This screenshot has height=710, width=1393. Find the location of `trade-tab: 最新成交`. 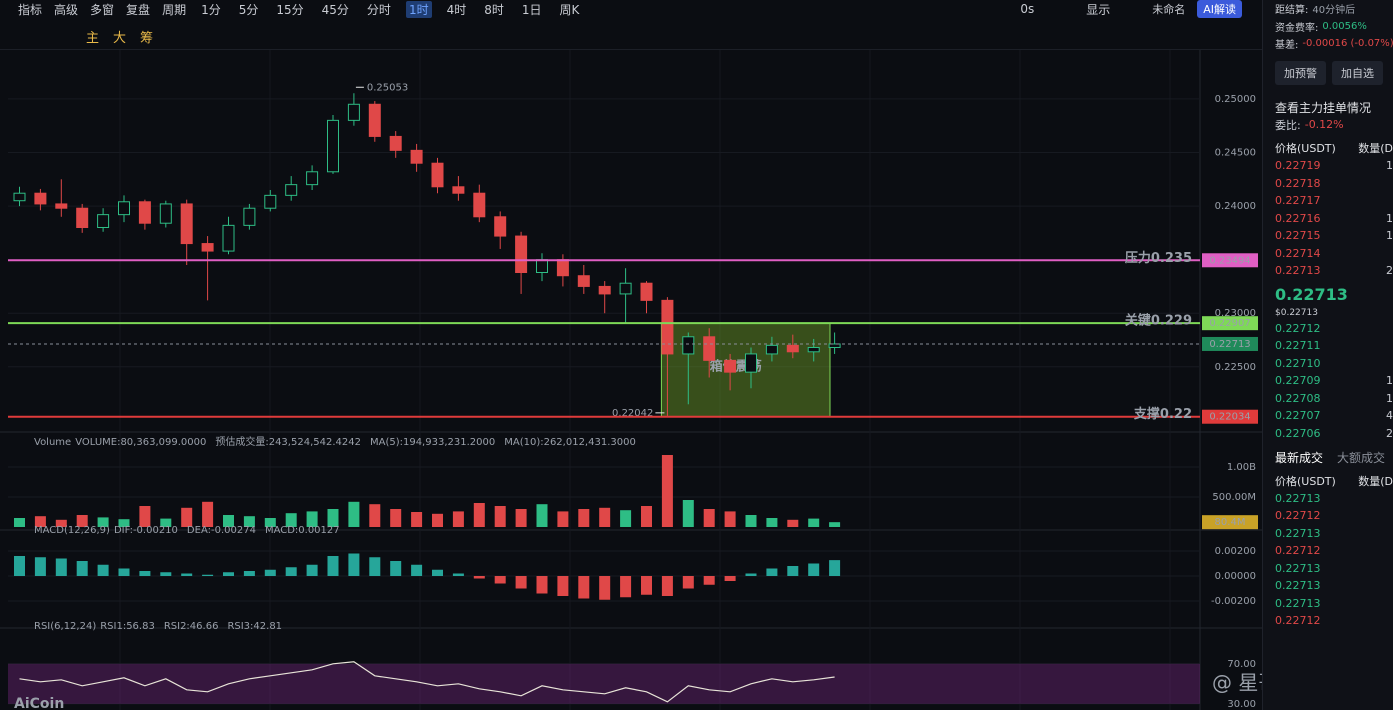

trade-tab: 最新成交 is located at coordinates (1299, 457).